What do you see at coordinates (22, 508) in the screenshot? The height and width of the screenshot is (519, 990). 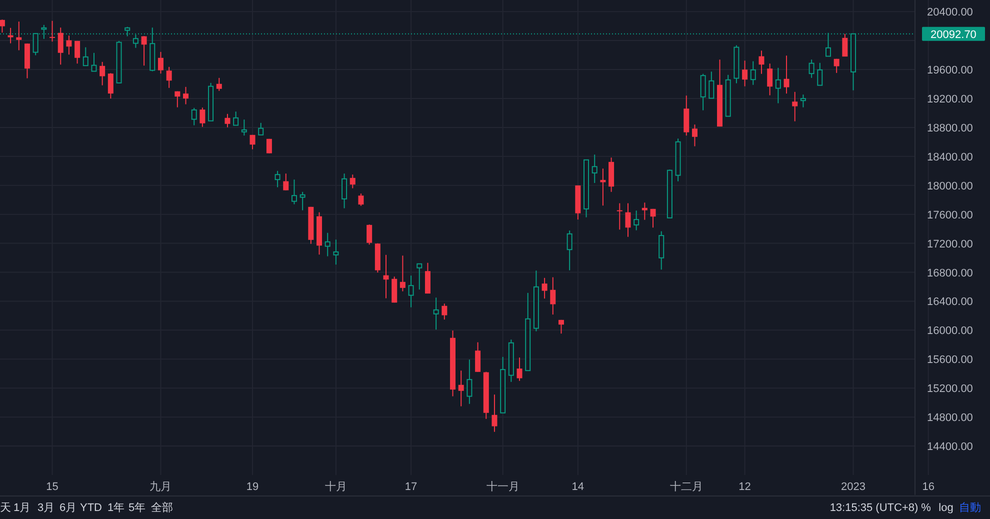 I see `text: 1月` at bounding box center [22, 508].